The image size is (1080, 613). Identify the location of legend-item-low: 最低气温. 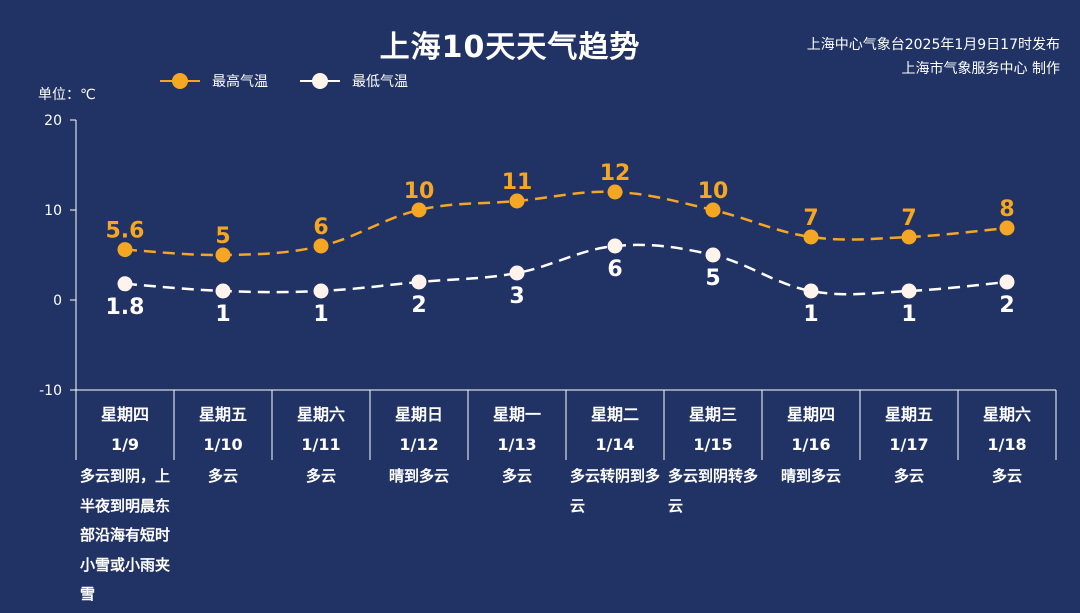
(354, 81).